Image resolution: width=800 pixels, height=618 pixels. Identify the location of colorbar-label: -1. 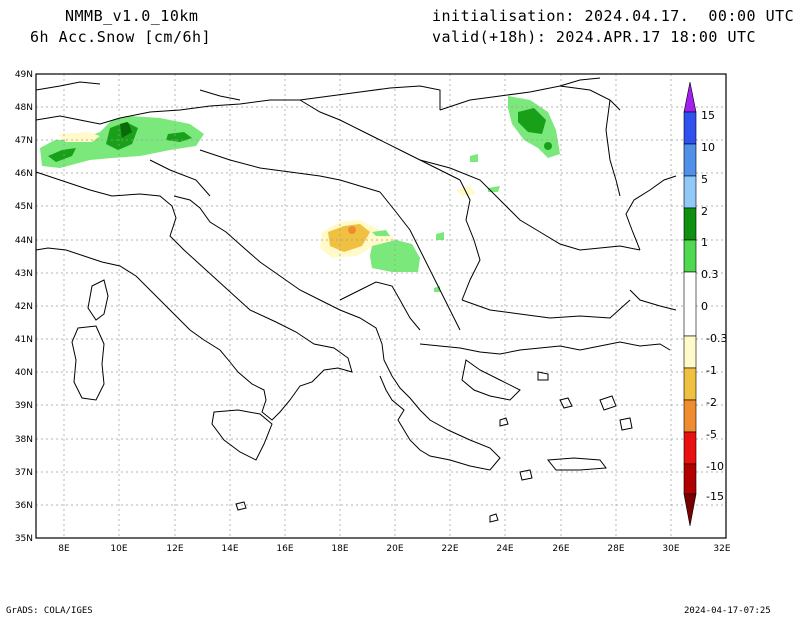
(711, 370).